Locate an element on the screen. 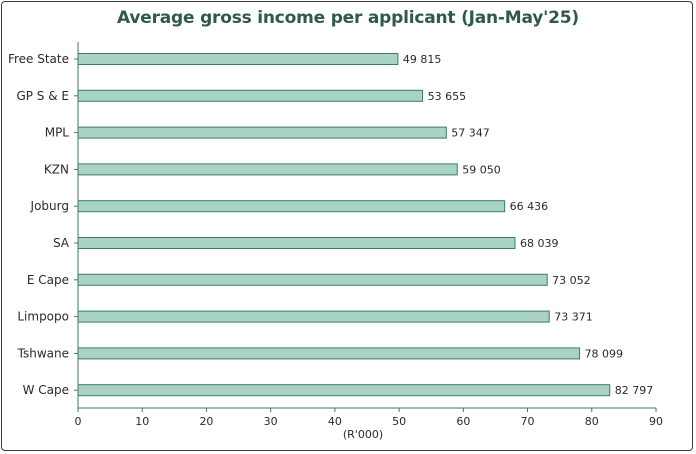 The image size is (696, 454). data-label: 82 797 is located at coordinates (634, 390).